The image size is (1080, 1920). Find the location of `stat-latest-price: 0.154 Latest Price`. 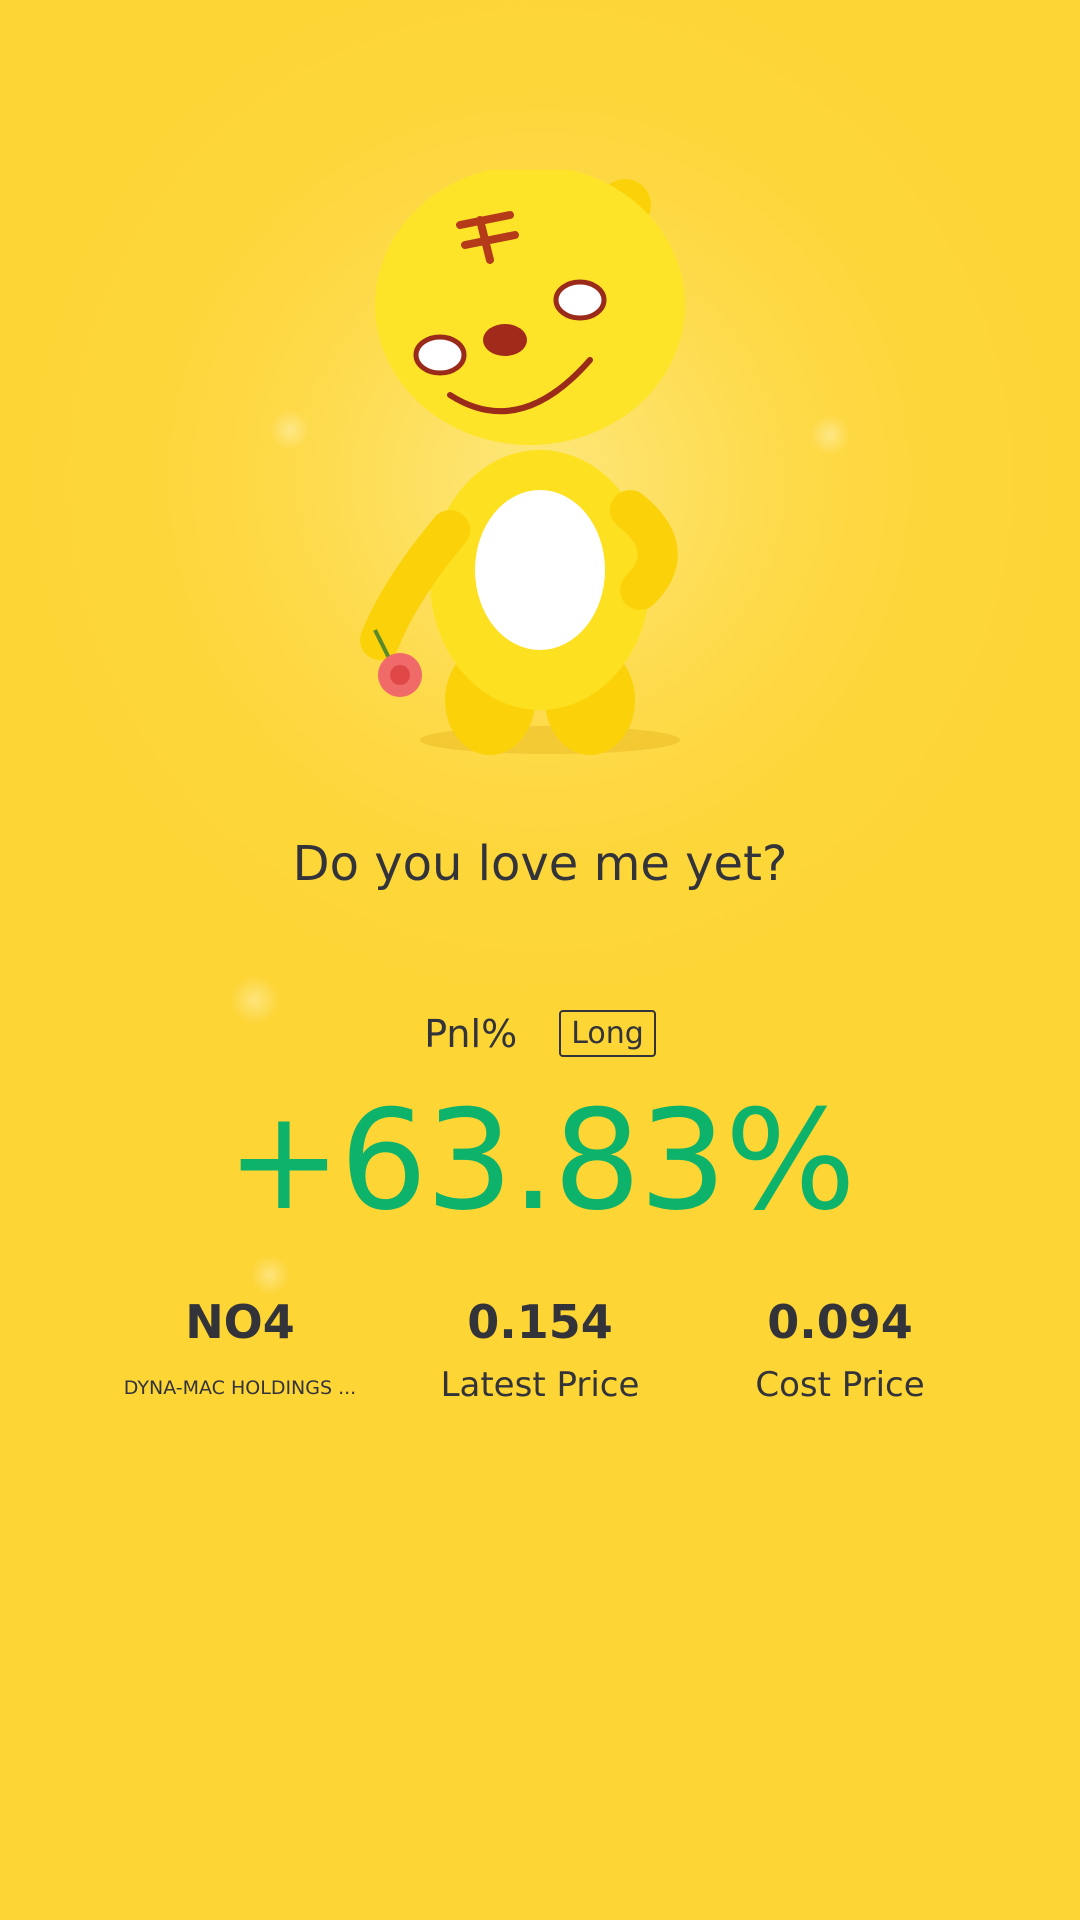

stat-latest-price: 0.154 Latest Price is located at coordinates (540, 1350).